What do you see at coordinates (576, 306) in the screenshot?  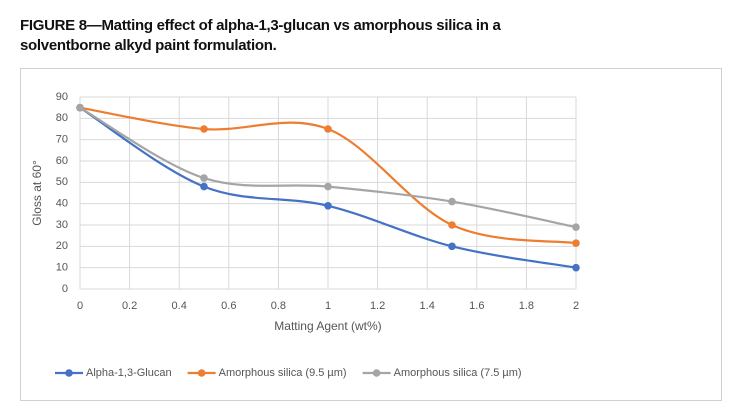 I see `x-tick-label: 2` at bounding box center [576, 306].